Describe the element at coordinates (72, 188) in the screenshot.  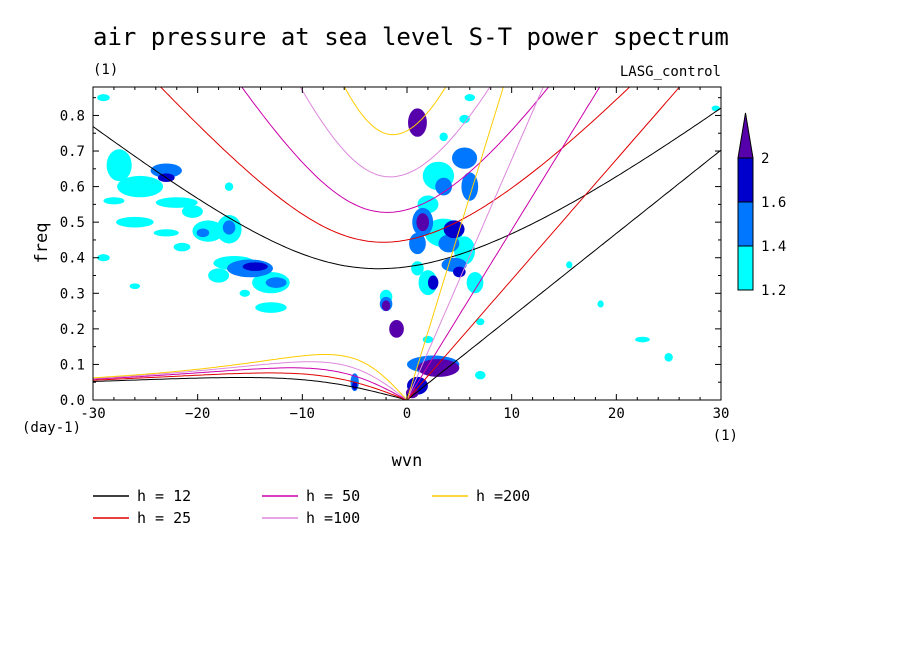
I see `y-tick-label: 0.6` at that location.